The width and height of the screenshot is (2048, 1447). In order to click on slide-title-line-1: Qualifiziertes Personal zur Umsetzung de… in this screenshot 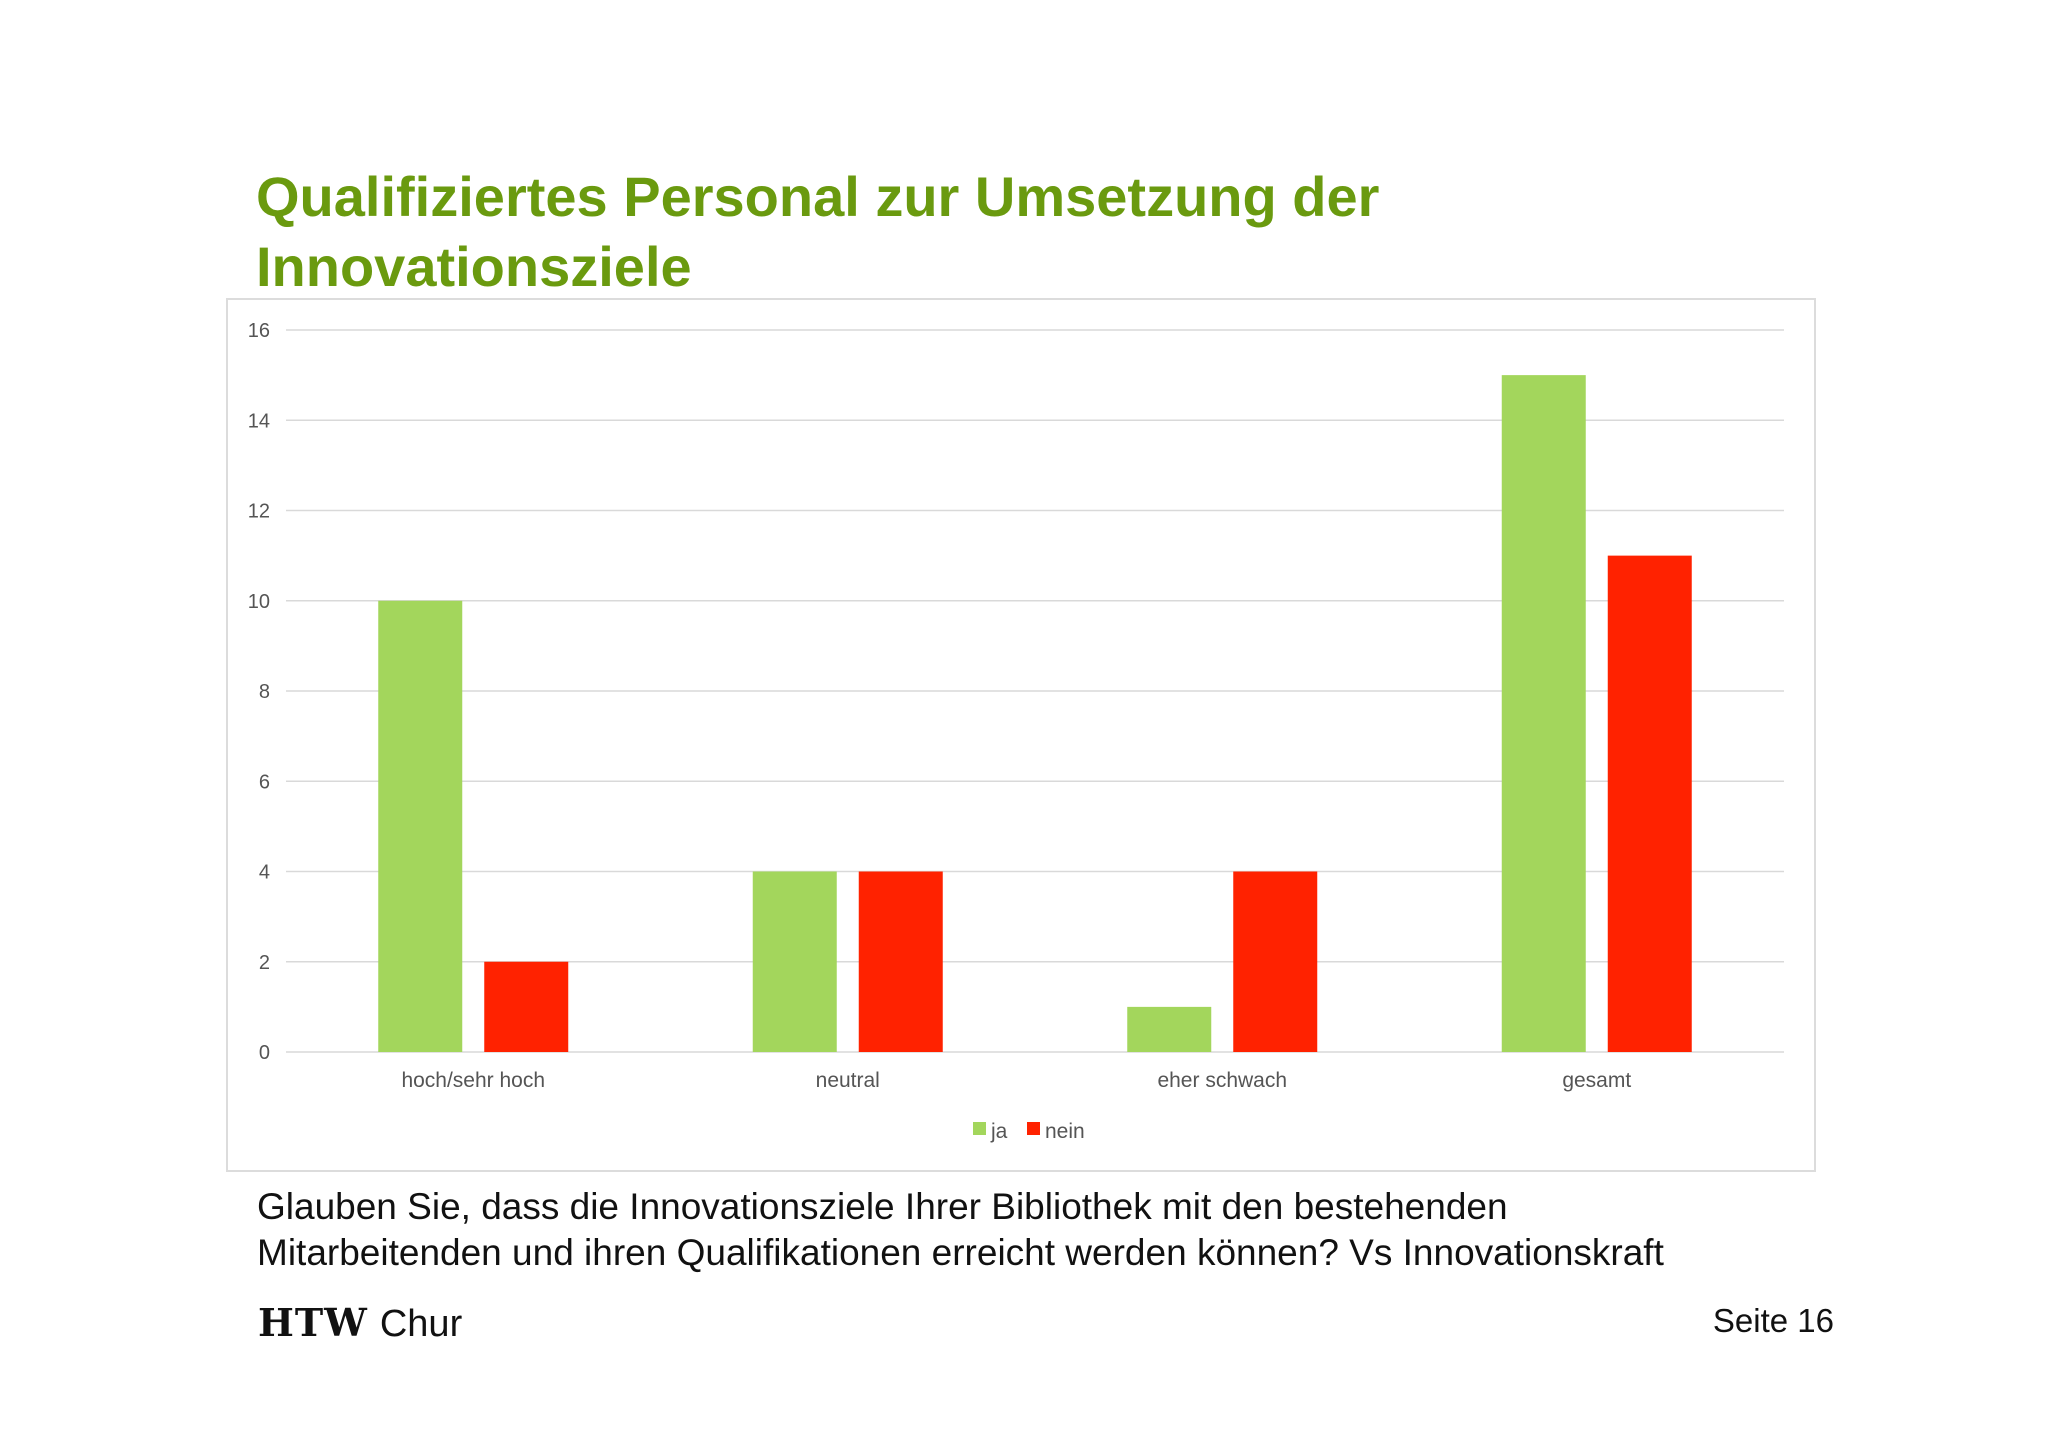, I will do `click(818, 196)`.